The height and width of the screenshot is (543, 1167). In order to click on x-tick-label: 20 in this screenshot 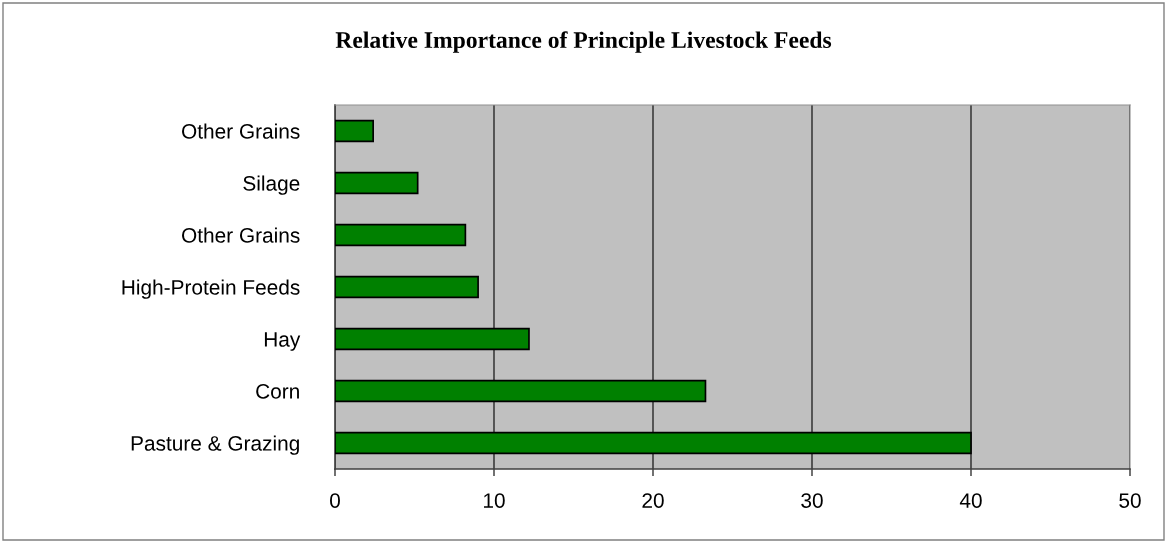, I will do `click(653, 500)`.